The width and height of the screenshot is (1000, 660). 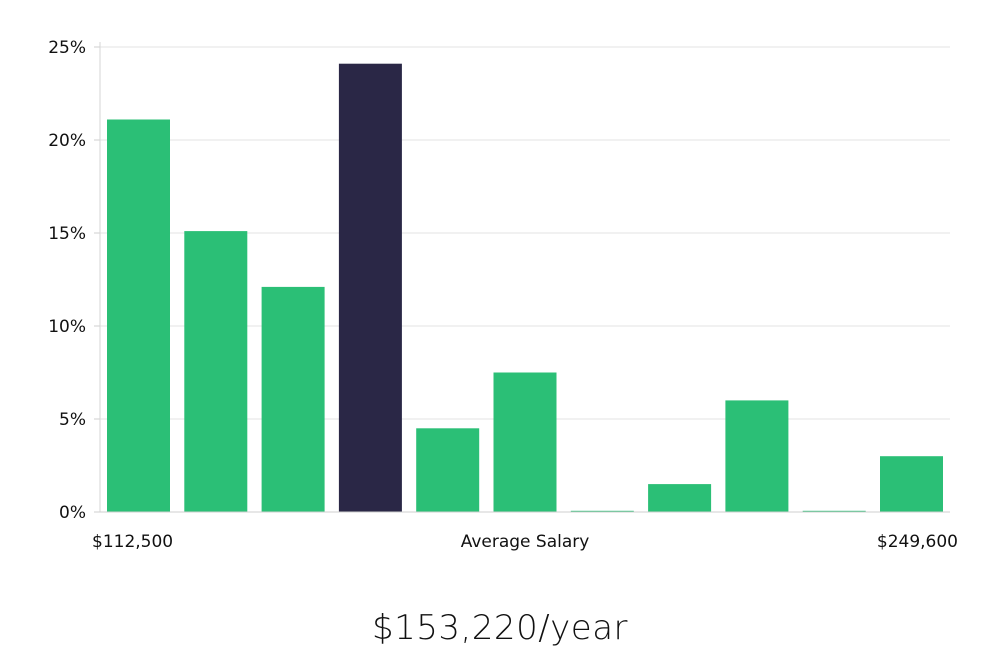 I want to click on y-tick-label: 0%, so click(x=72, y=513).